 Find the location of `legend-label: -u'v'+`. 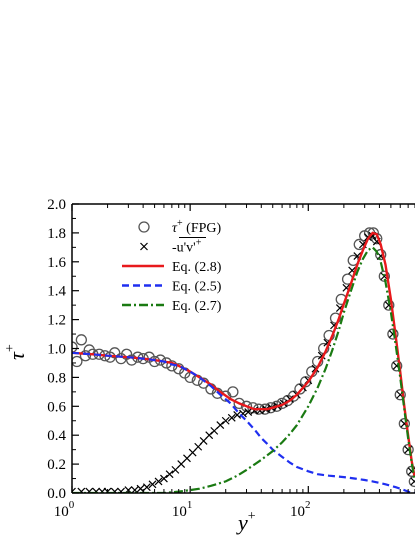

legend-label: -u'v'+ is located at coordinates (187, 247).